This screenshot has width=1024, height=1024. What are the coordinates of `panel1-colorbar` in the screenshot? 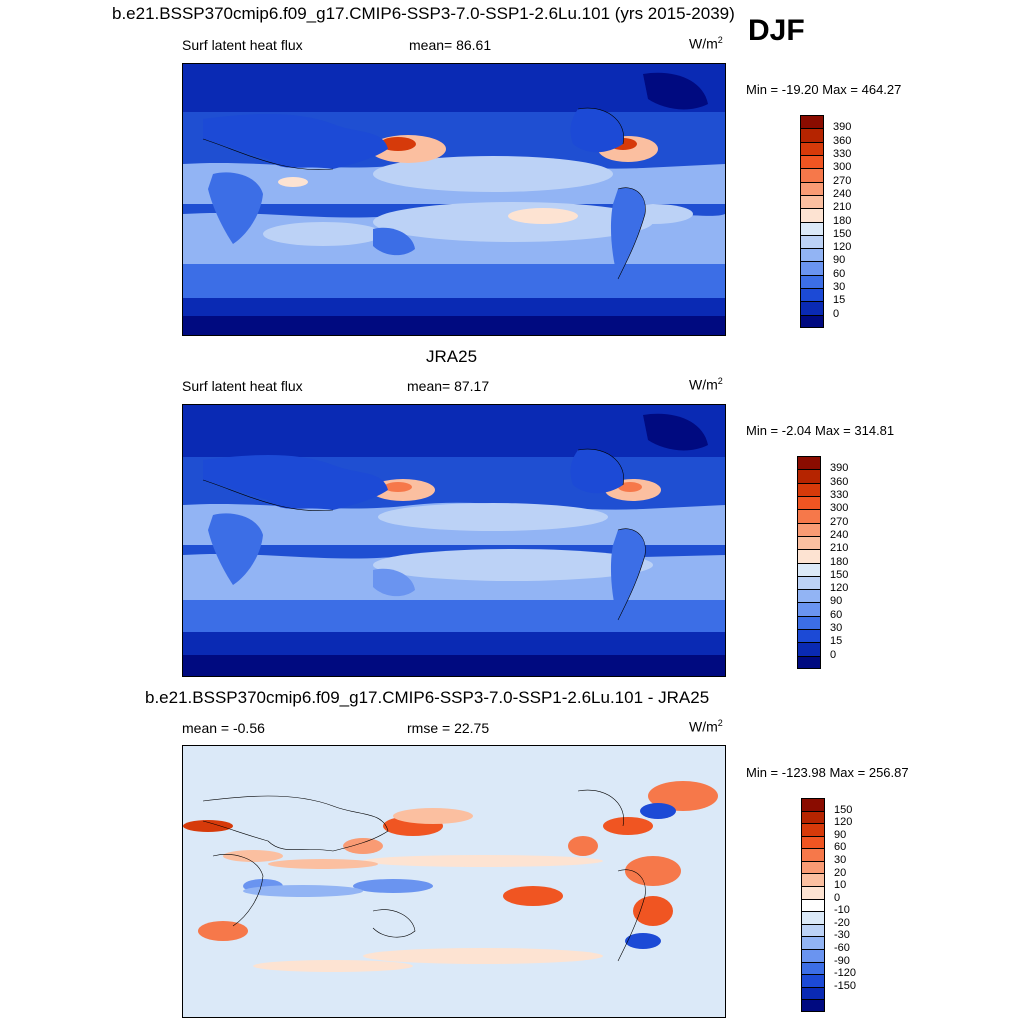 It's located at (812, 221).